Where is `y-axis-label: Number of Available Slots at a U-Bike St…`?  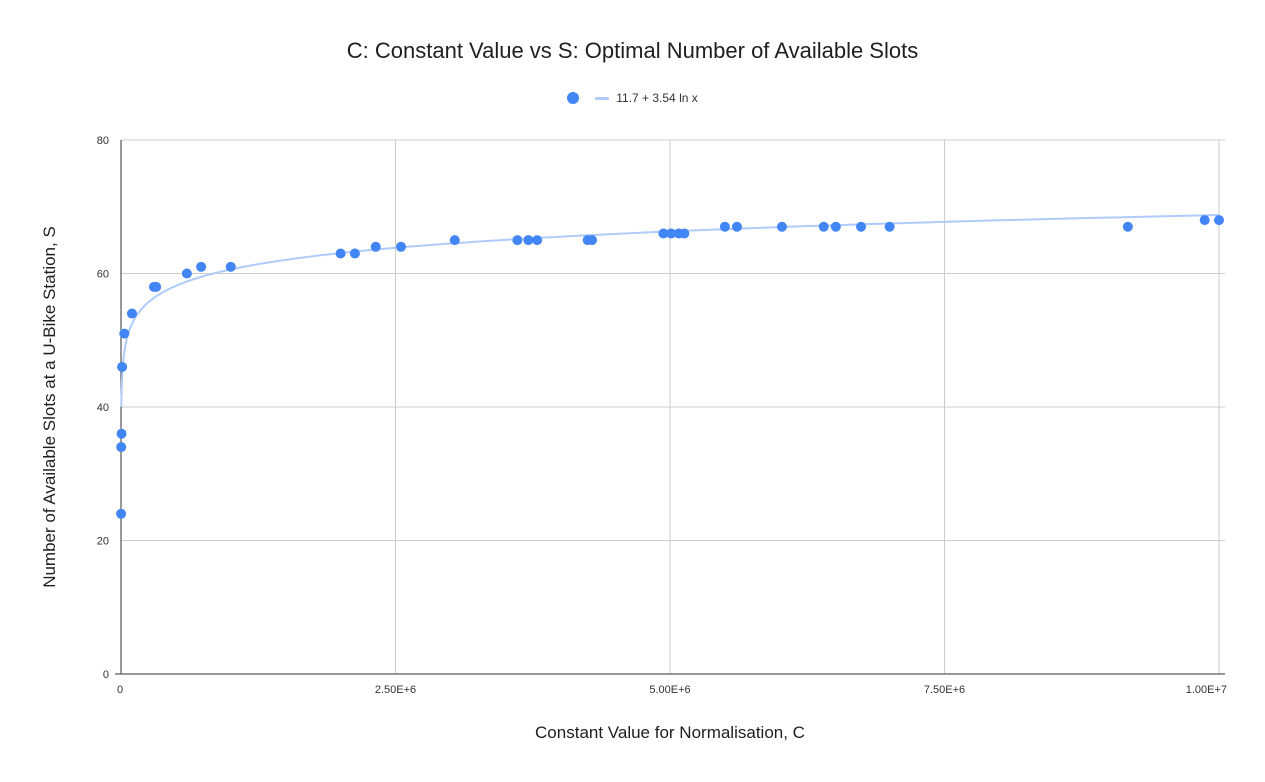 y-axis-label: Number of Available Slots at a U-Bike St… is located at coordinates (49, 407).